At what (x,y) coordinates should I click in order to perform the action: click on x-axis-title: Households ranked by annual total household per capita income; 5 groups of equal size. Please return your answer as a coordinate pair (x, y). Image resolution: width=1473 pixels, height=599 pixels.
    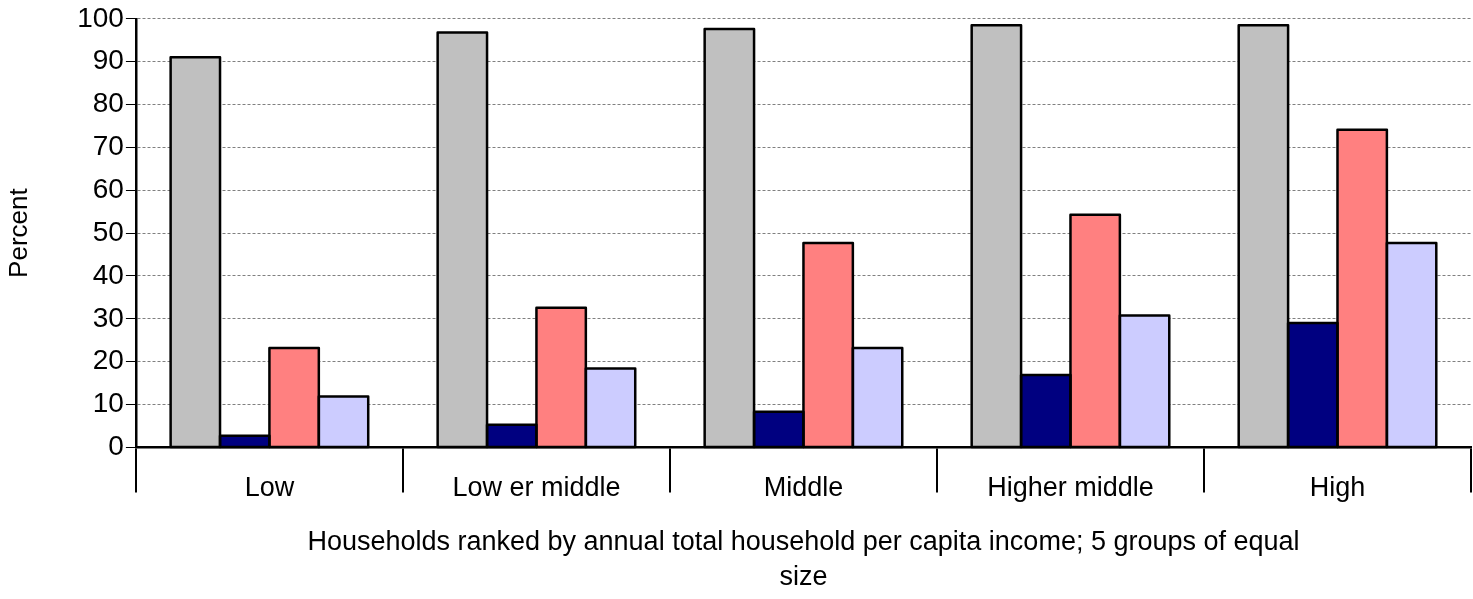
    Looking at the image, I should click on (803, 558).